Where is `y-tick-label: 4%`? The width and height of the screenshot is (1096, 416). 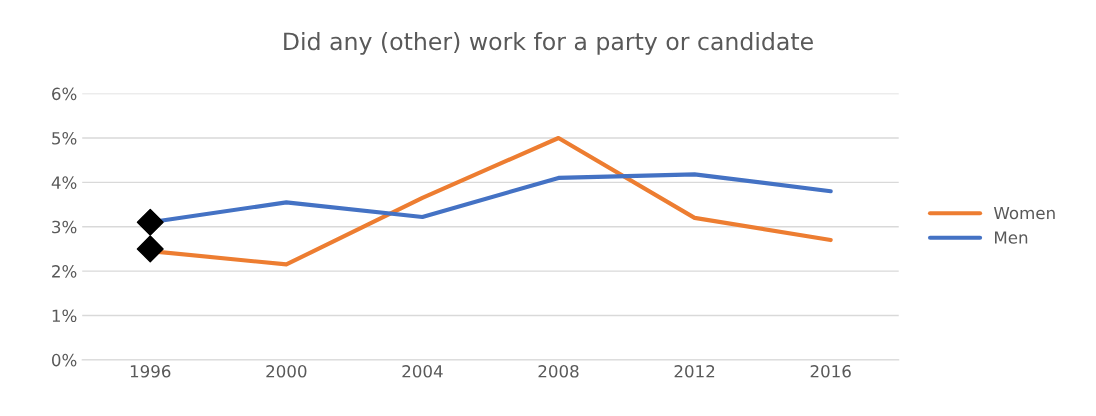
y-tick-label: 4% is located at coordinates (64, 182).